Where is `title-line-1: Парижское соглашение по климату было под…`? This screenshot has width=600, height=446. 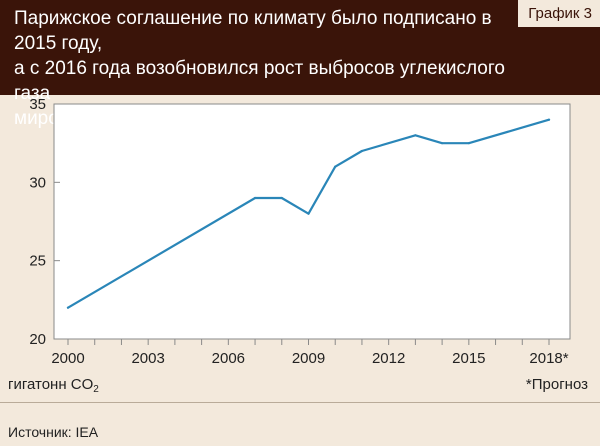 title-line-1: Парижское соглашение по климату было под… is located at coordinates (253, 31).